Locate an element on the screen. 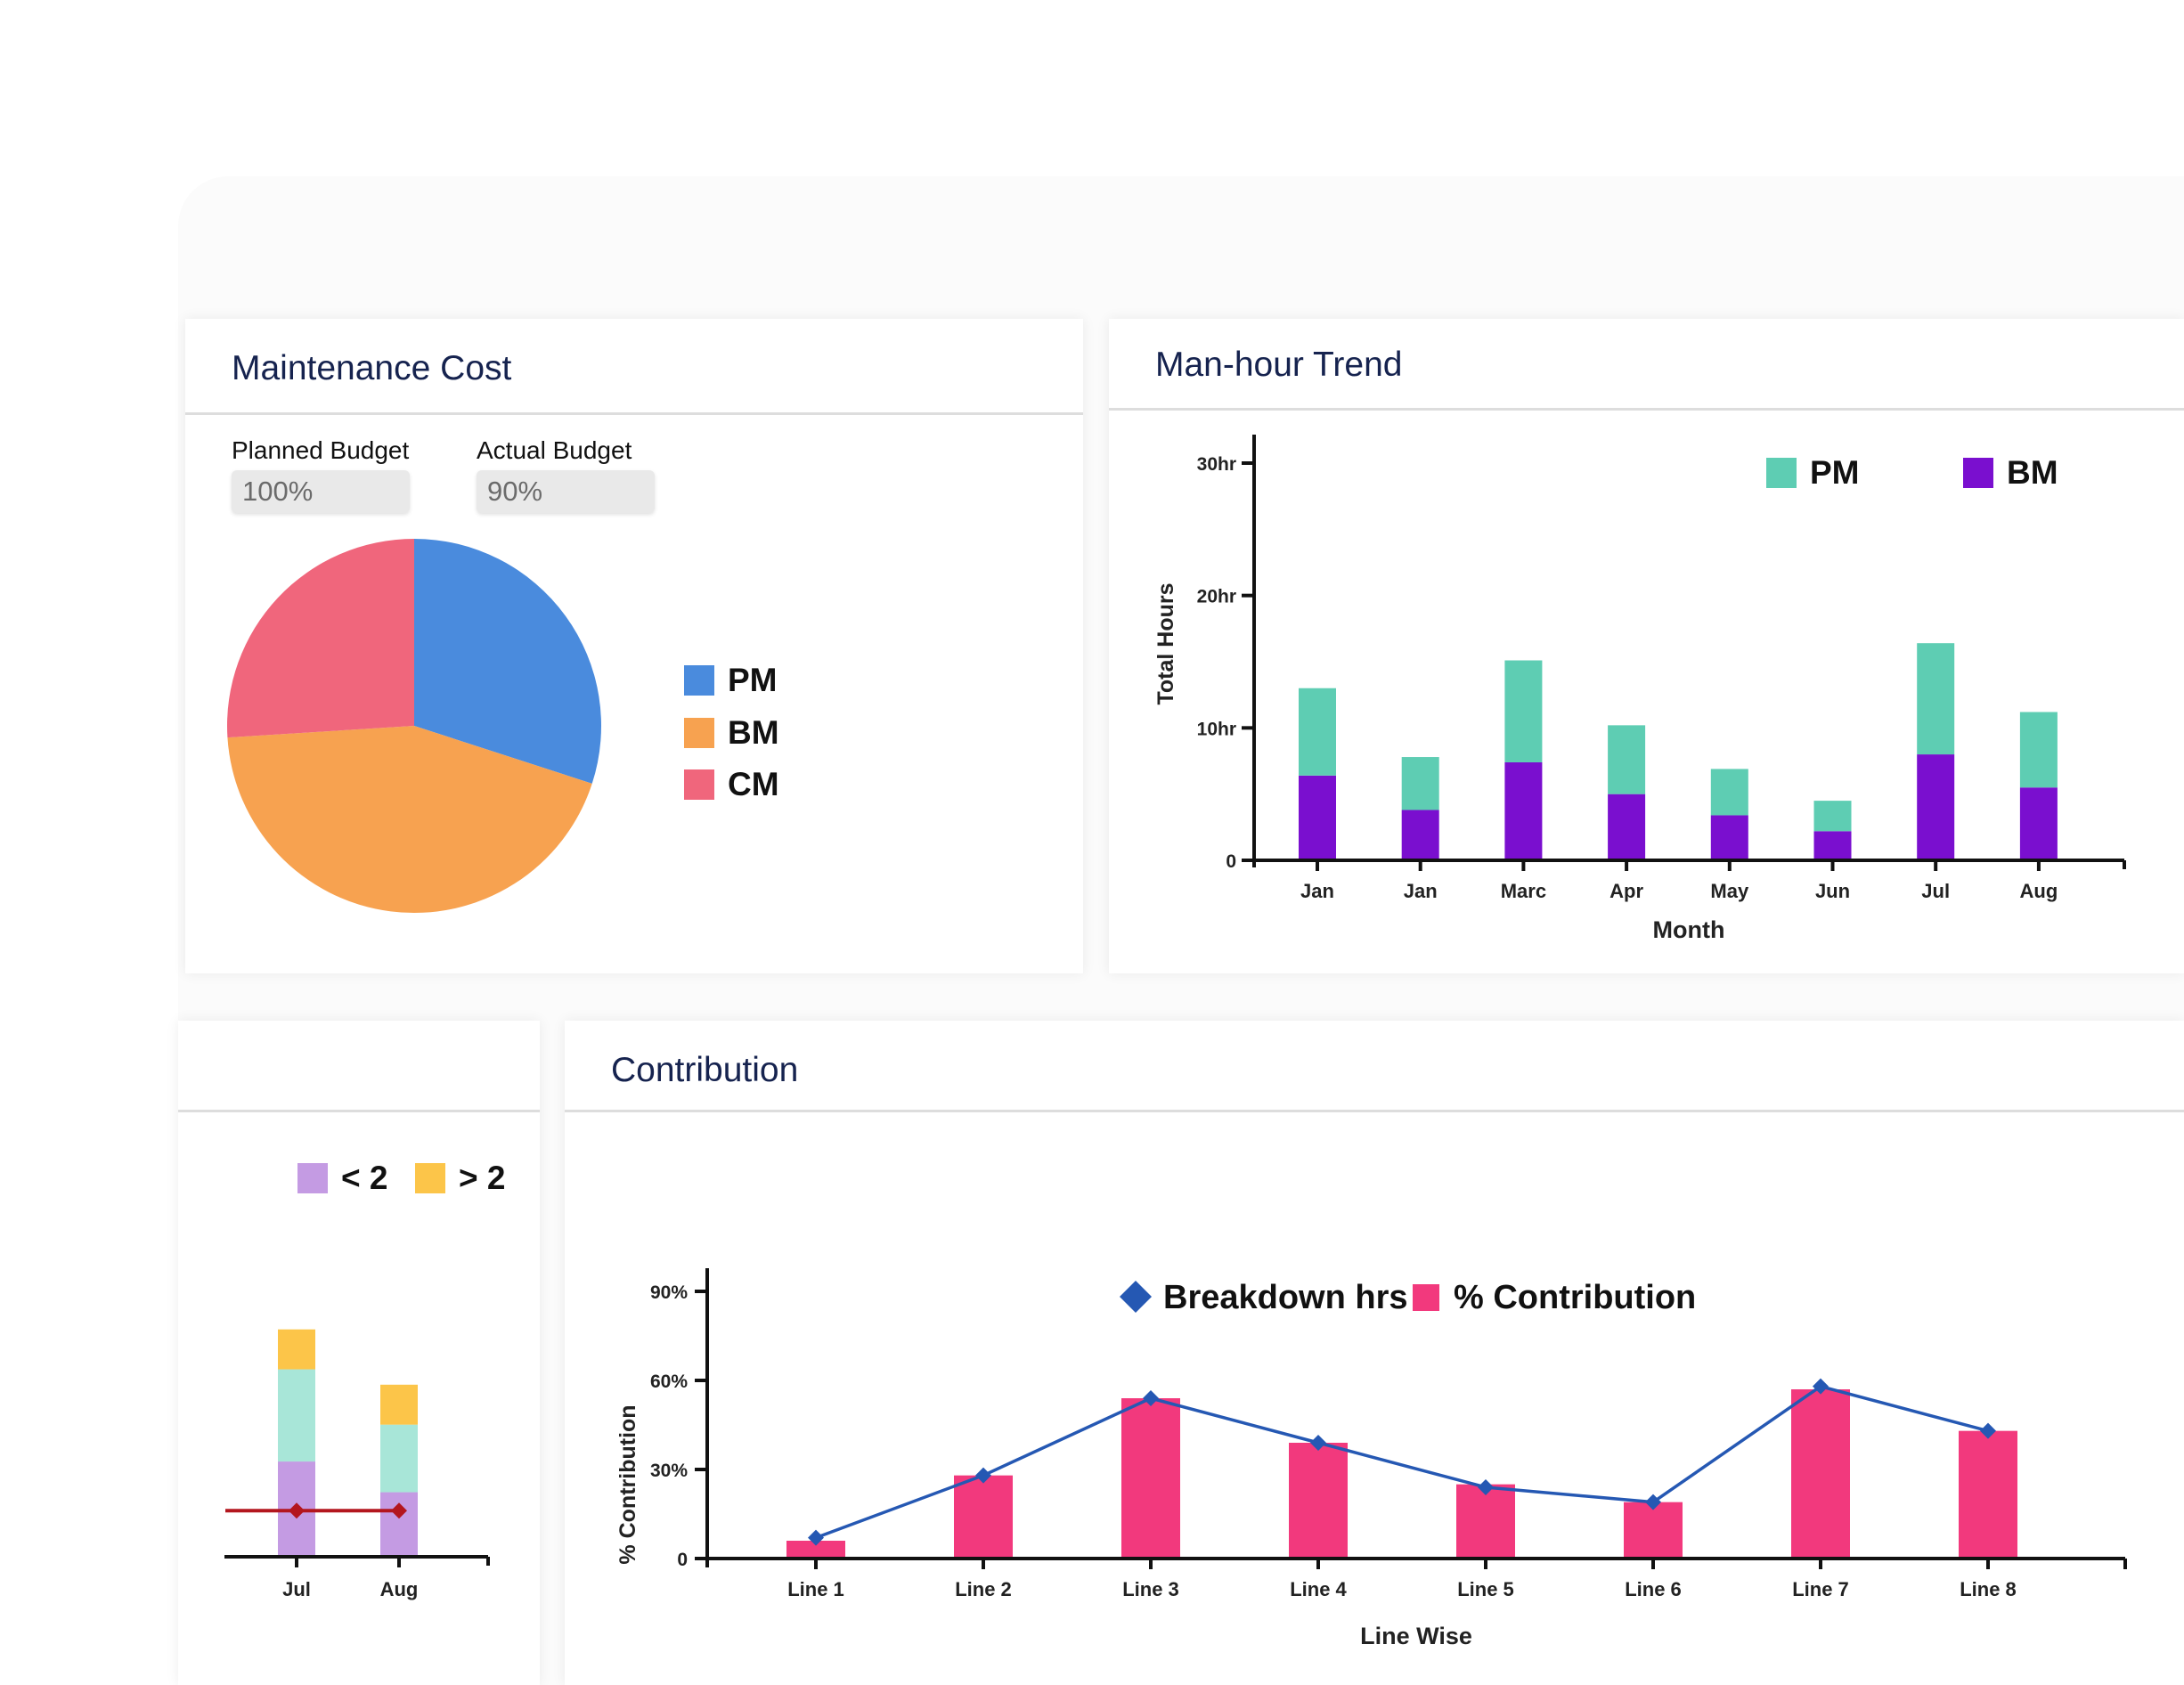 The height and width of the screenshot is (1685, 2184). trend-x-tick-label: Apr is located at coordinates (1626, 891).